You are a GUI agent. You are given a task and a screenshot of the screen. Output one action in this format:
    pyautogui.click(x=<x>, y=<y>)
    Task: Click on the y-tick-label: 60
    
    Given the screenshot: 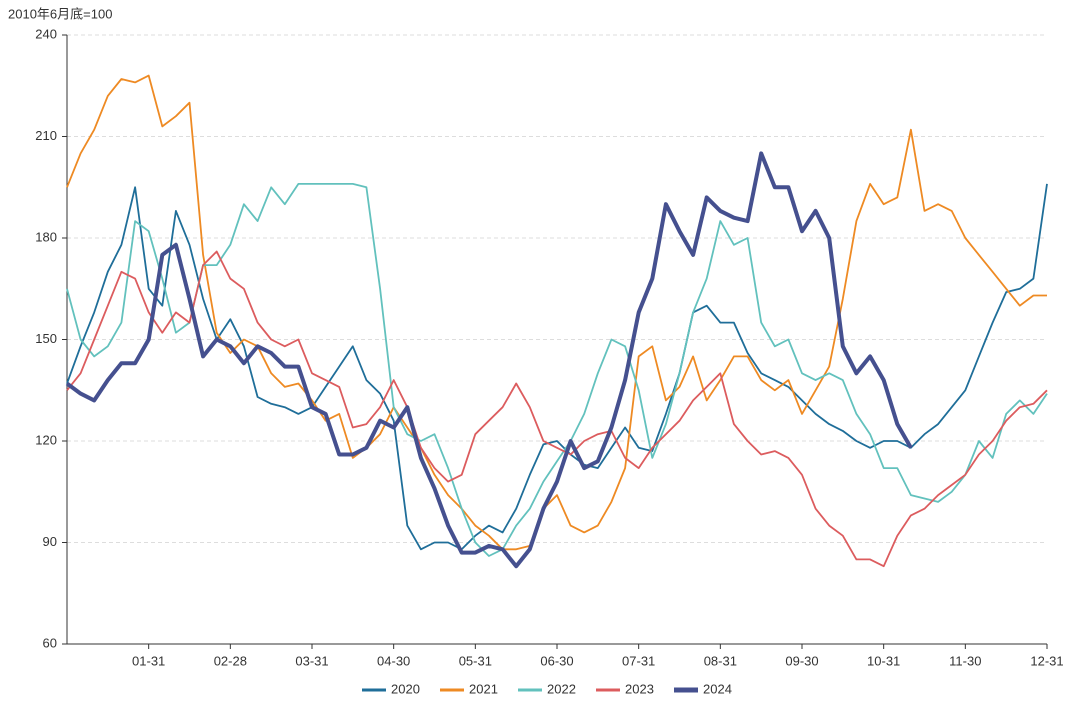 What is the action you would take?
    pyautogui.click(x=50, y=642)
    